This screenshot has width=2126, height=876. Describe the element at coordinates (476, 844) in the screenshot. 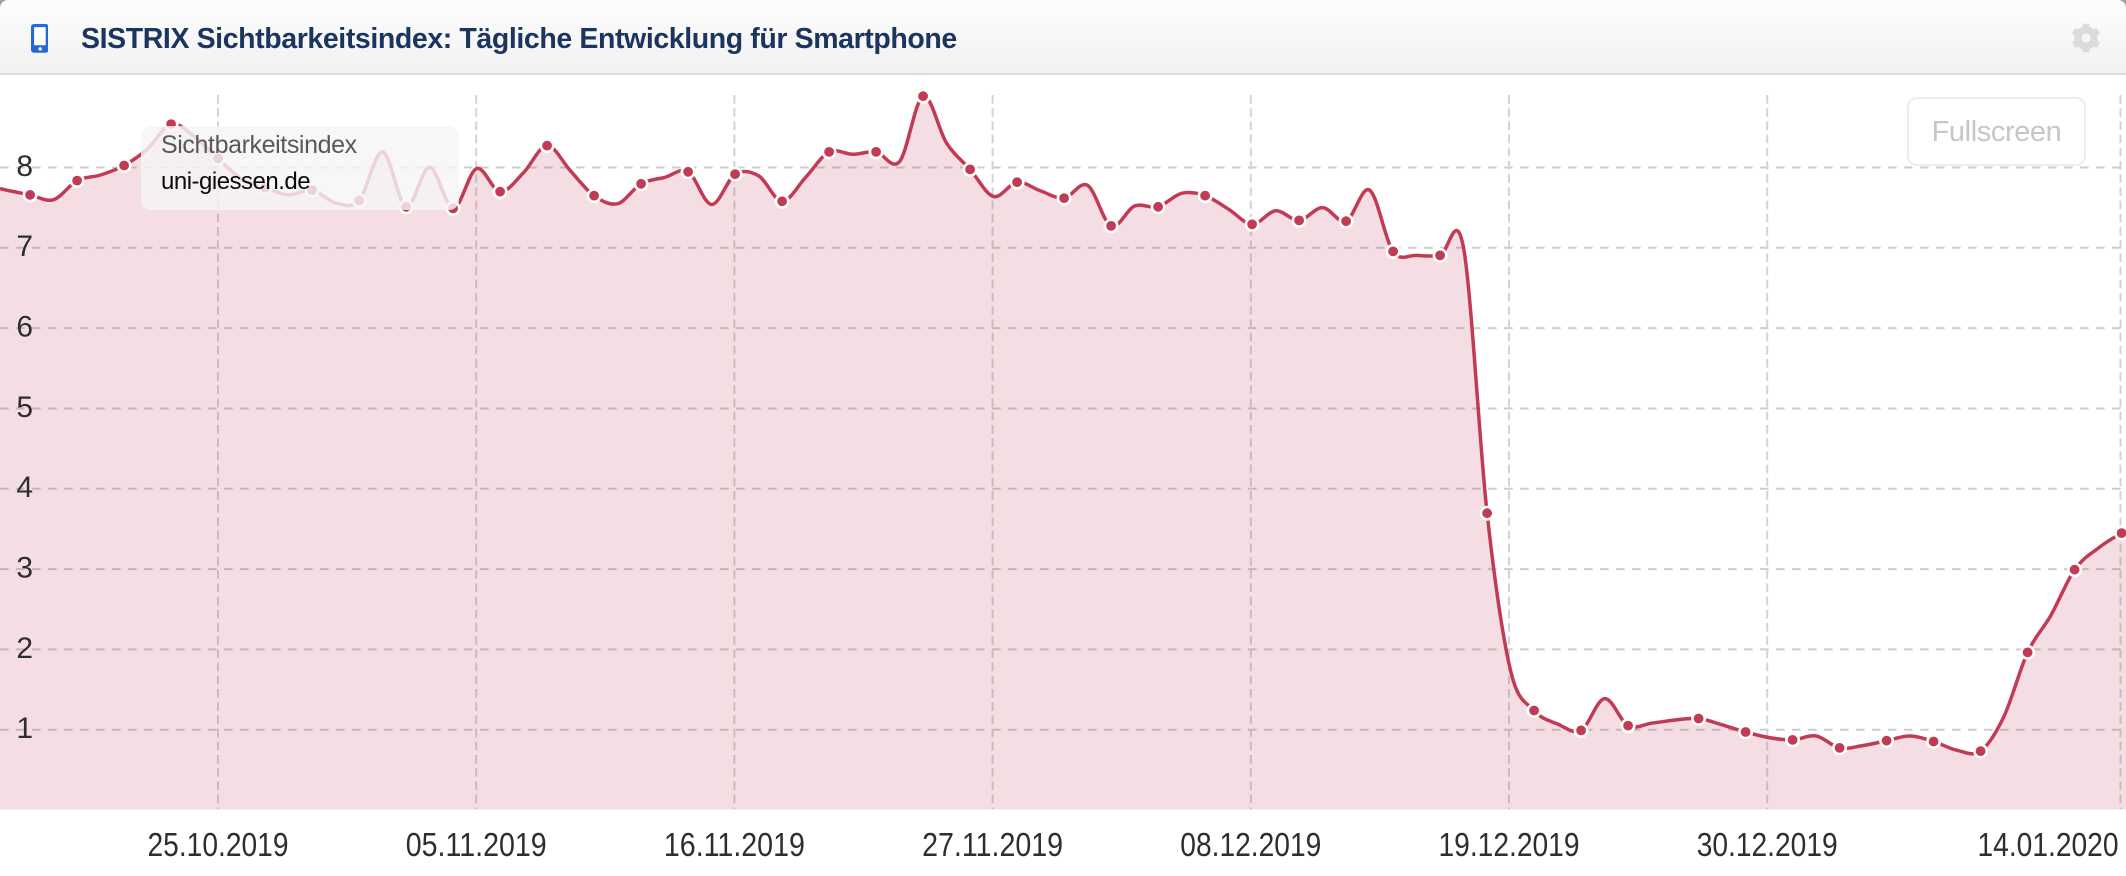

I see `svg-text: 05.11.2019` at that location.